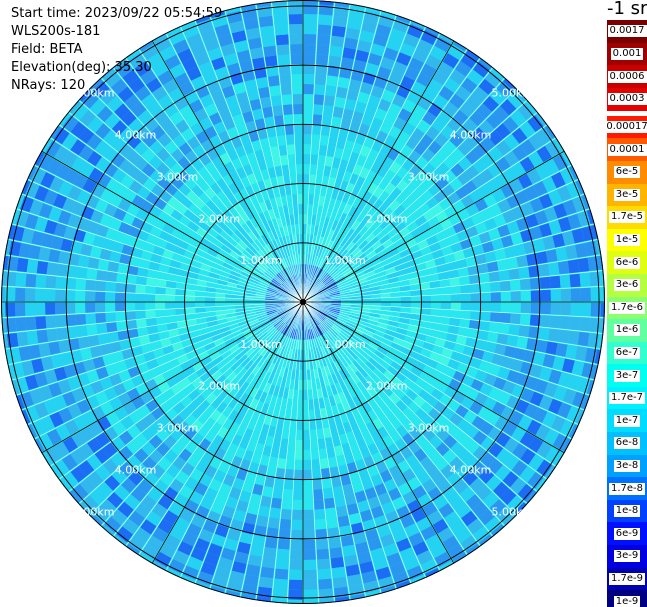  Describe the element at coordinates (627, 149) in the screenshot. I see `colorbar-tick-label: 0.0001` at that location.